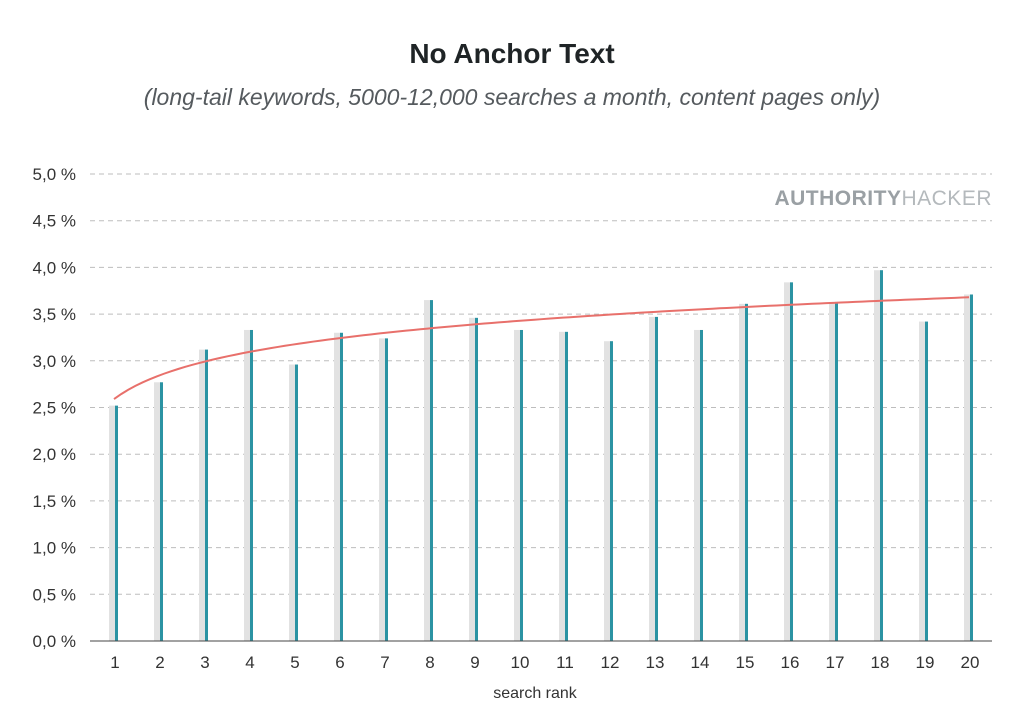 This screenshot has height=721, width=1024. Describe the element at coordinates (655, 662) in the screenshot. I see `x-tick-label: 13` at that location.